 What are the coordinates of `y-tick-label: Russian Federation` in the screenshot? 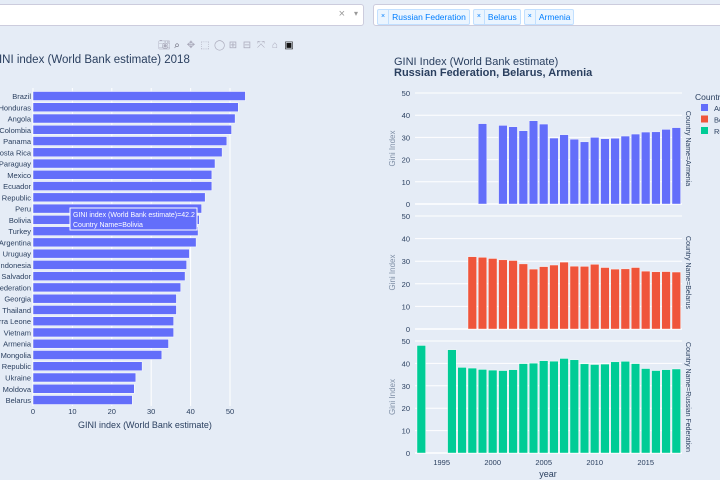 It's located at (15, 287).